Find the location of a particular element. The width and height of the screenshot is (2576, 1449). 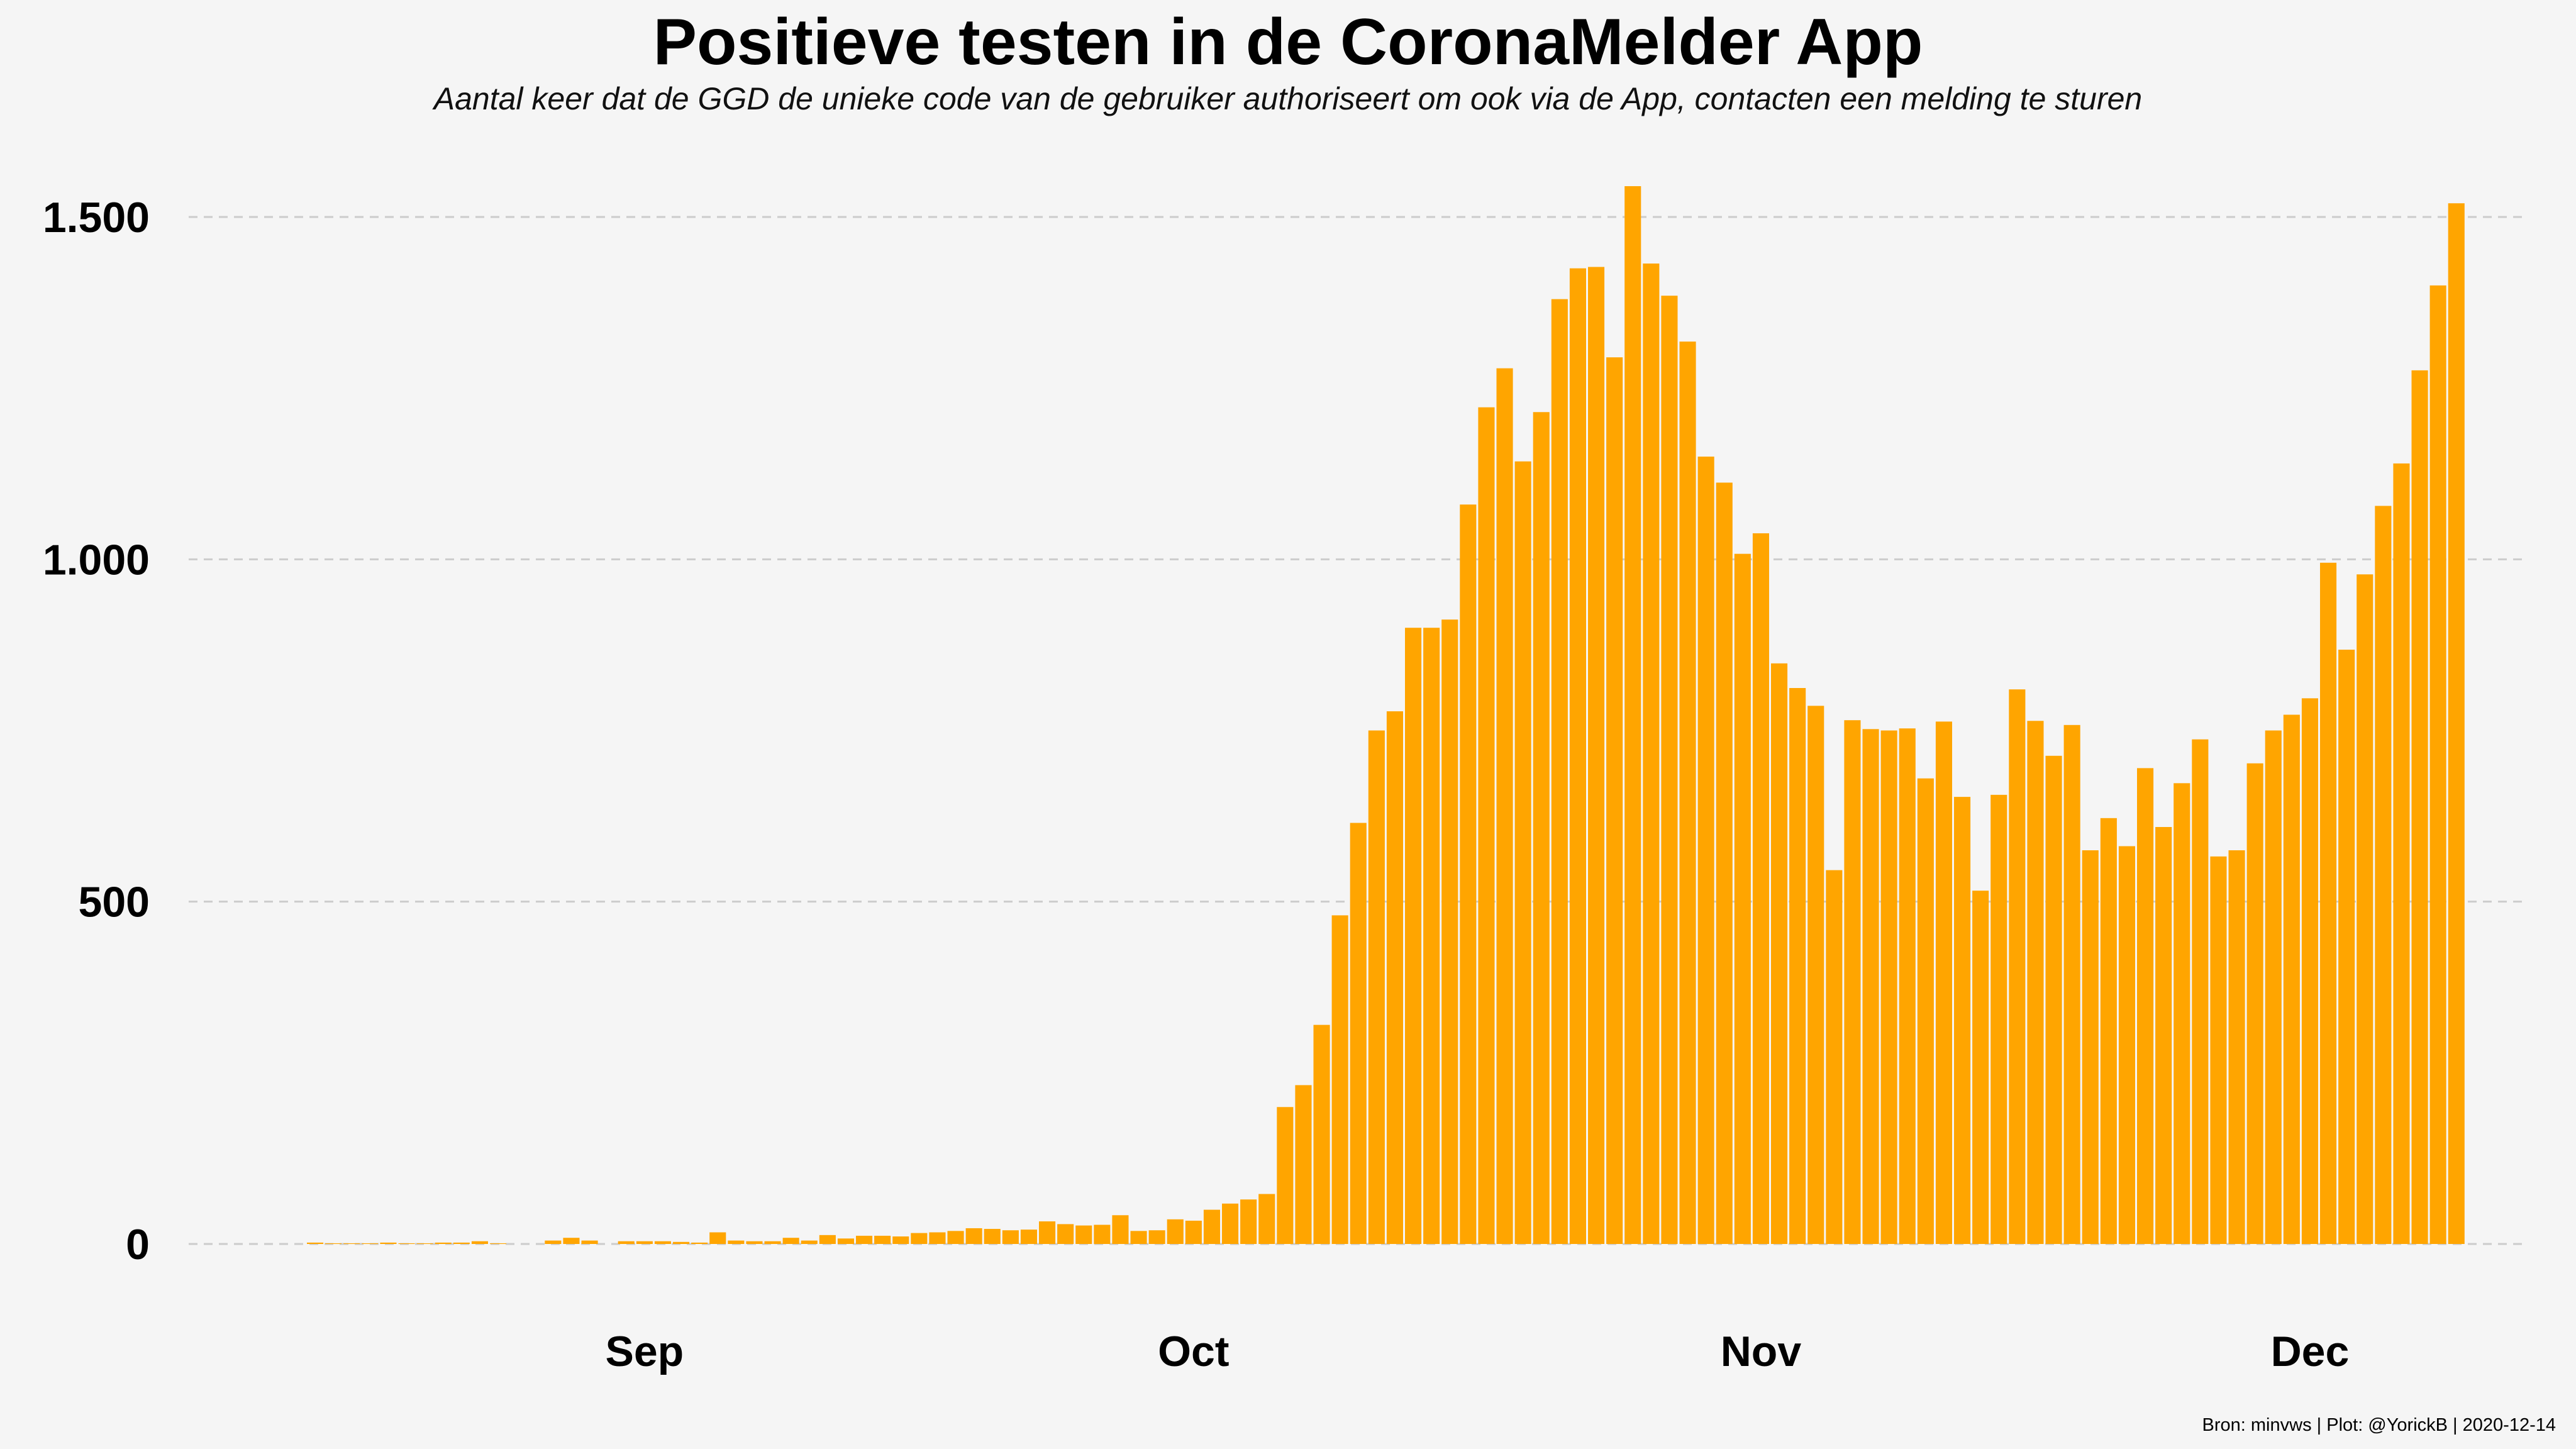

chart-title: Positieve testen in de CoronaMelder App is located at coordinates (1288, 42).